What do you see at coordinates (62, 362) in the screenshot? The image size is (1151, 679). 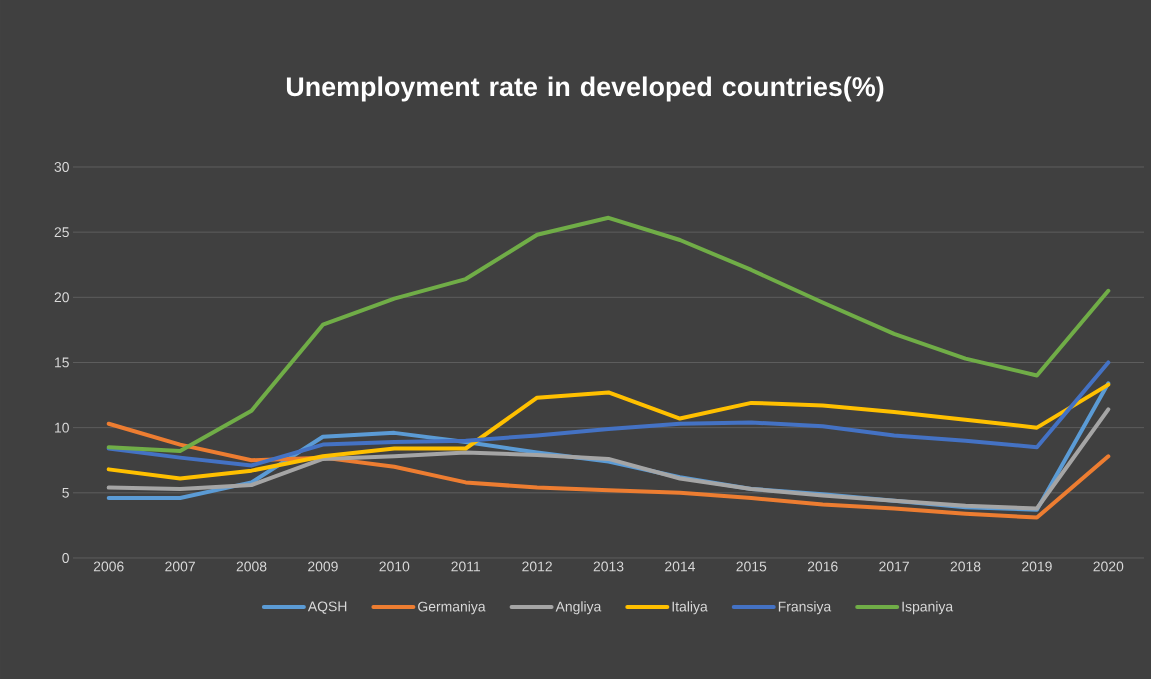 I see `y-tick-label: 15` at bounding box center [62, 362].